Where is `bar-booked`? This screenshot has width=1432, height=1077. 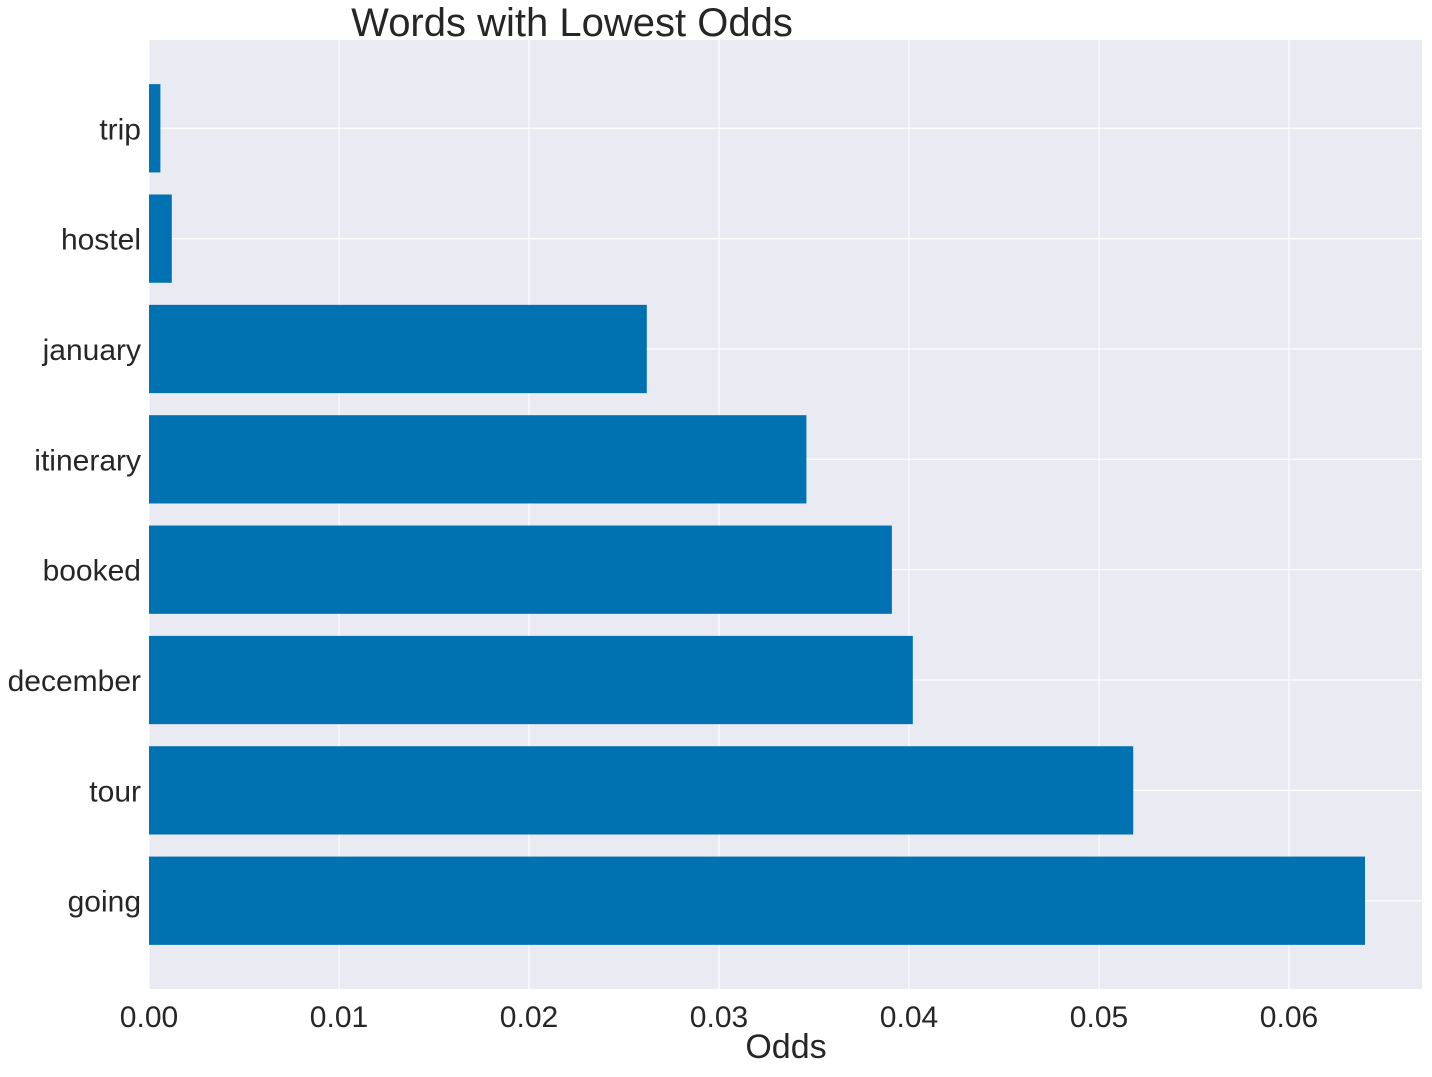 bar-booked is located at coordinates (520, 569).